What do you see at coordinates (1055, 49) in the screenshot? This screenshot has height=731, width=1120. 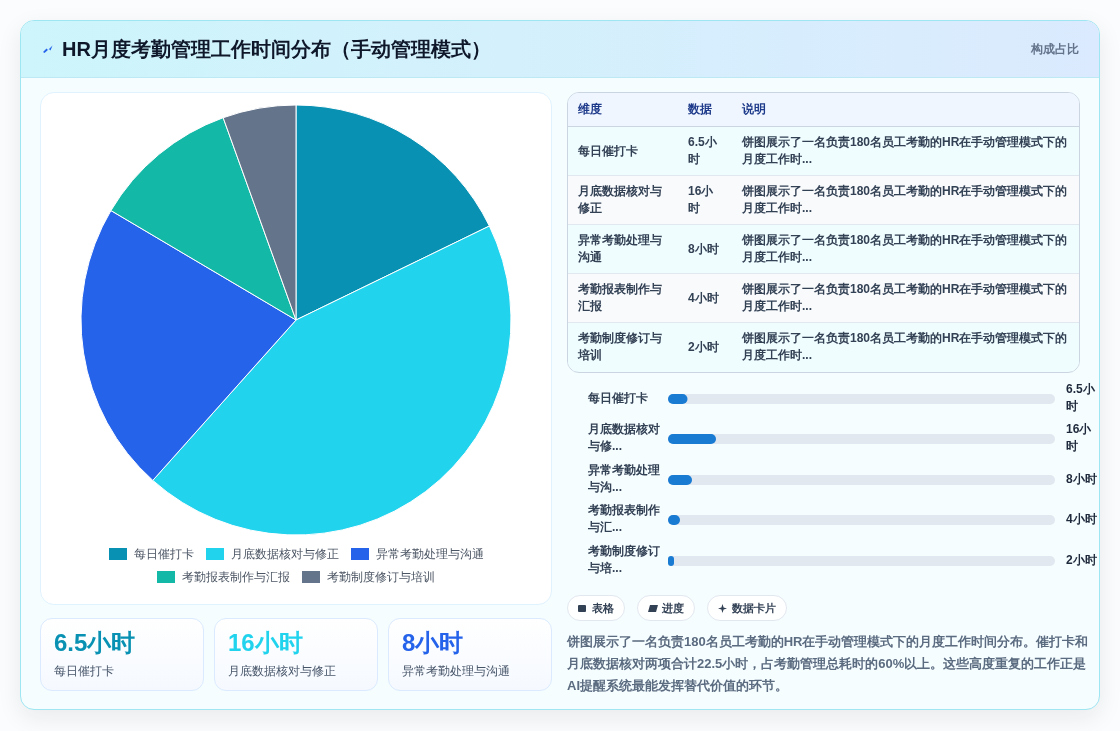 I see `text: 构成占比` at bounding box center [1055, 49].